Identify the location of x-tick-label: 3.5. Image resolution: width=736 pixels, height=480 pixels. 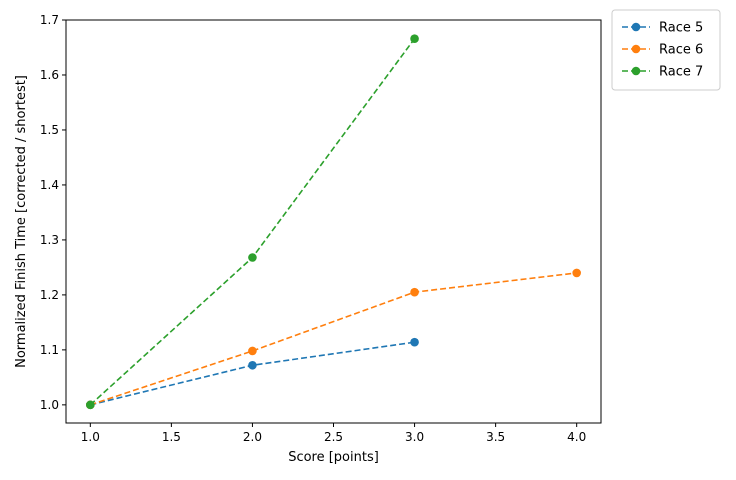
(495, 437).